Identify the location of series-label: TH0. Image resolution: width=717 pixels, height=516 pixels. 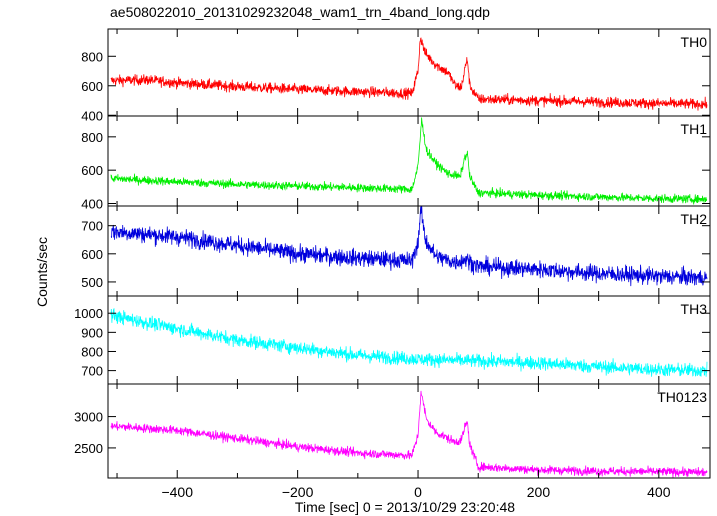
(694, 42).